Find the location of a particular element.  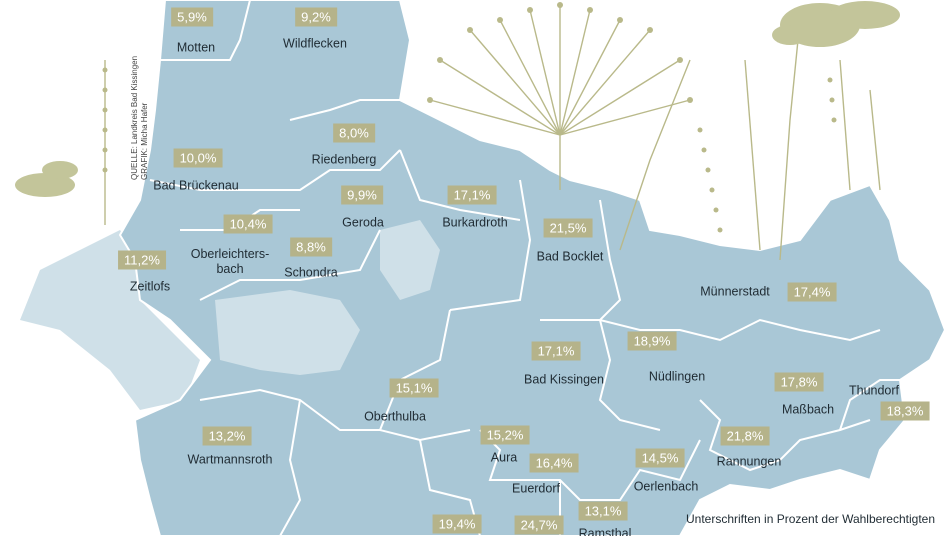

unnamed-percent-right: 24,7% is located at coordinates (539, 525).